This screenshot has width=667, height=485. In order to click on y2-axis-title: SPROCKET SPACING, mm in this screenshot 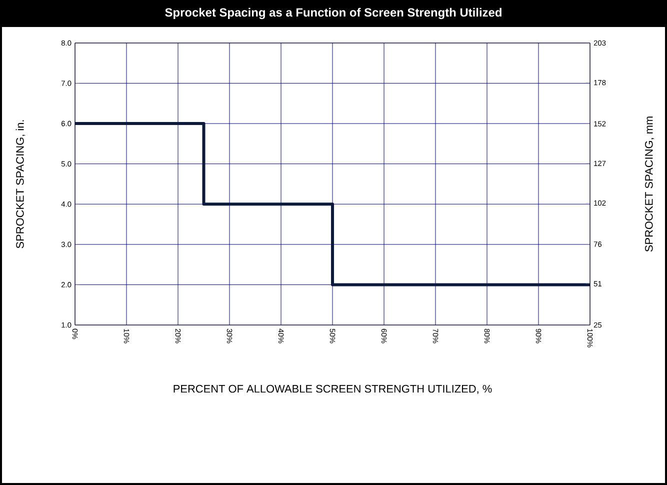, I will do `click(649, 184)`.